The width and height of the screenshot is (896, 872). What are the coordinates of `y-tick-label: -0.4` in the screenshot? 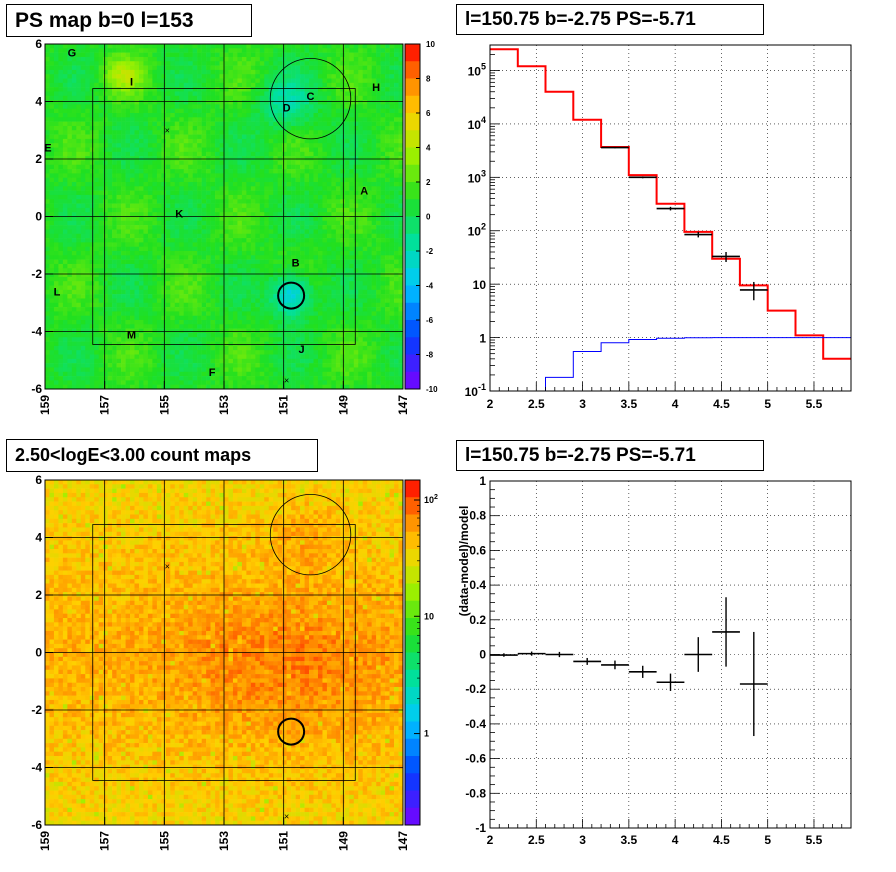 It's located at (475, 724).